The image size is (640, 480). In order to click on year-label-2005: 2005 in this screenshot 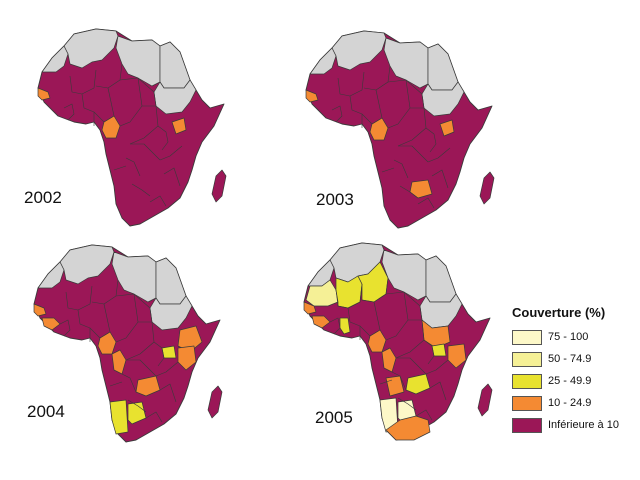, I will do `click(334, 417)`.